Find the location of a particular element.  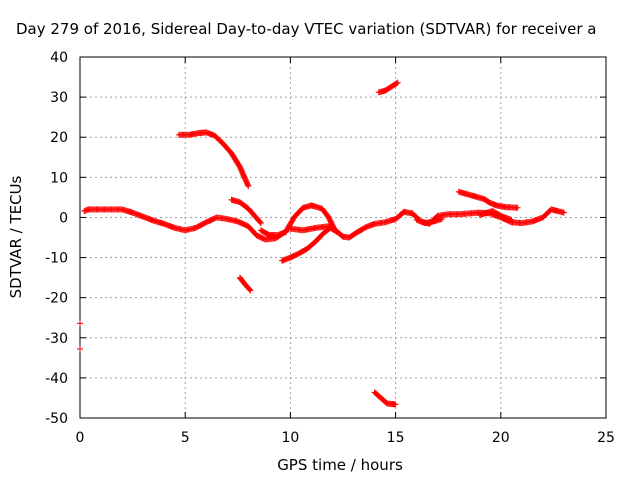

x-tick-label: 10 is located at coordinates (290, 438).